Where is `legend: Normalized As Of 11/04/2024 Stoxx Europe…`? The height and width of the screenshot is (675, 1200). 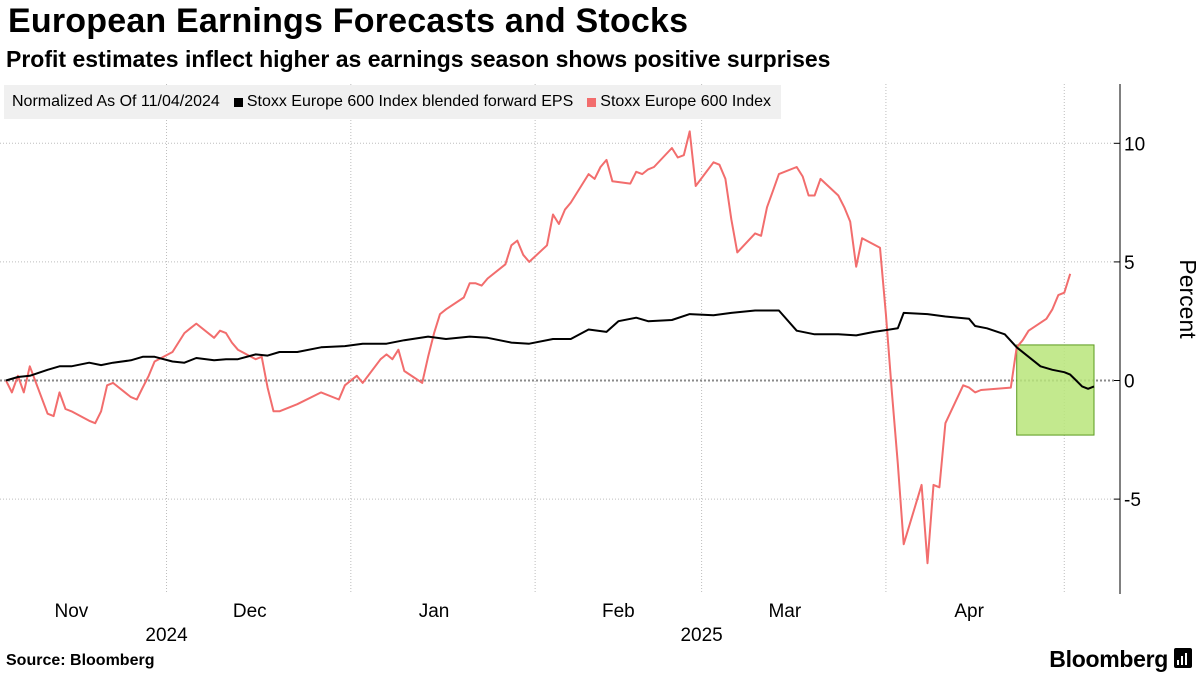
legend: Normalized As Of 11/04/2024 Stoxx Europe… is located at coordinates (393, 102).